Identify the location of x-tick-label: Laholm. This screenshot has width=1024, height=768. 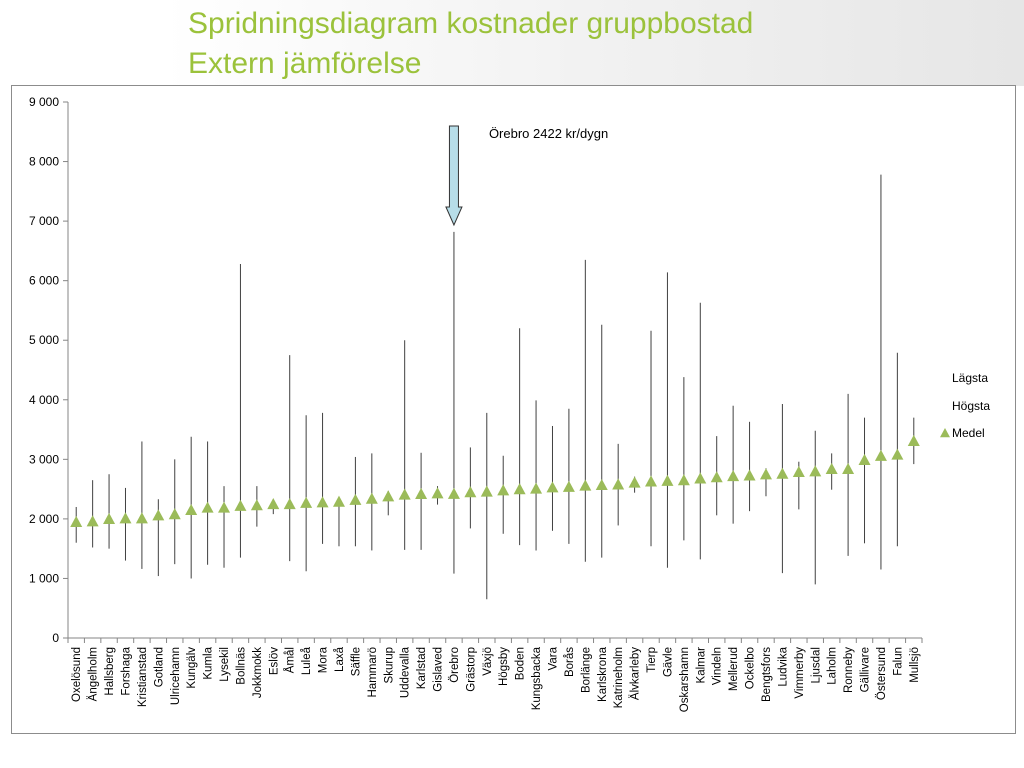
(833, 666).